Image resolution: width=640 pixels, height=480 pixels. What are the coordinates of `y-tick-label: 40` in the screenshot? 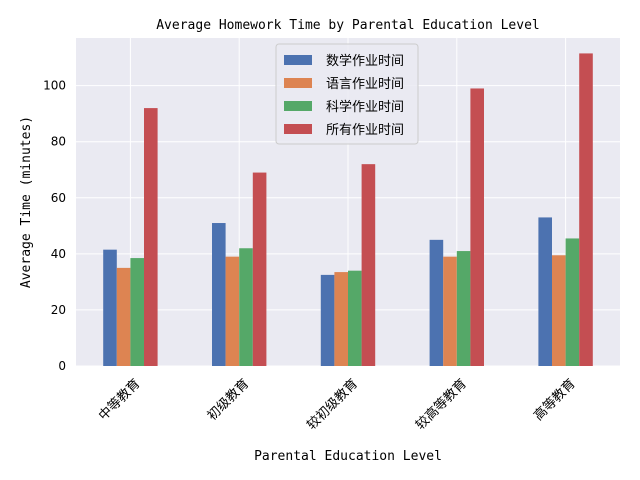 It's located at (58, 254).